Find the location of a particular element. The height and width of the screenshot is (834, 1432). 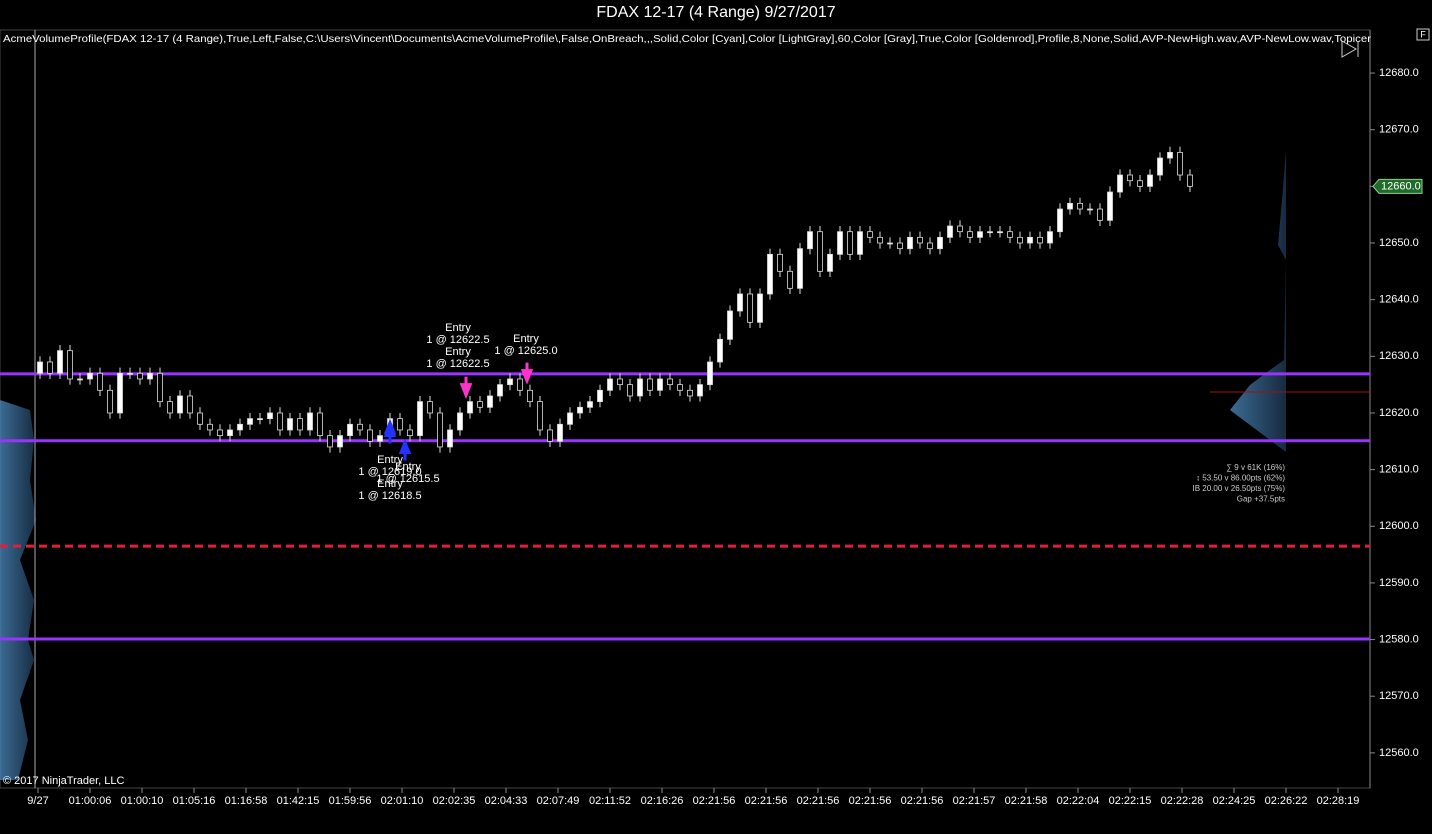

x-tick-label: 02:22:28 is located at coordinates (1182, 801).